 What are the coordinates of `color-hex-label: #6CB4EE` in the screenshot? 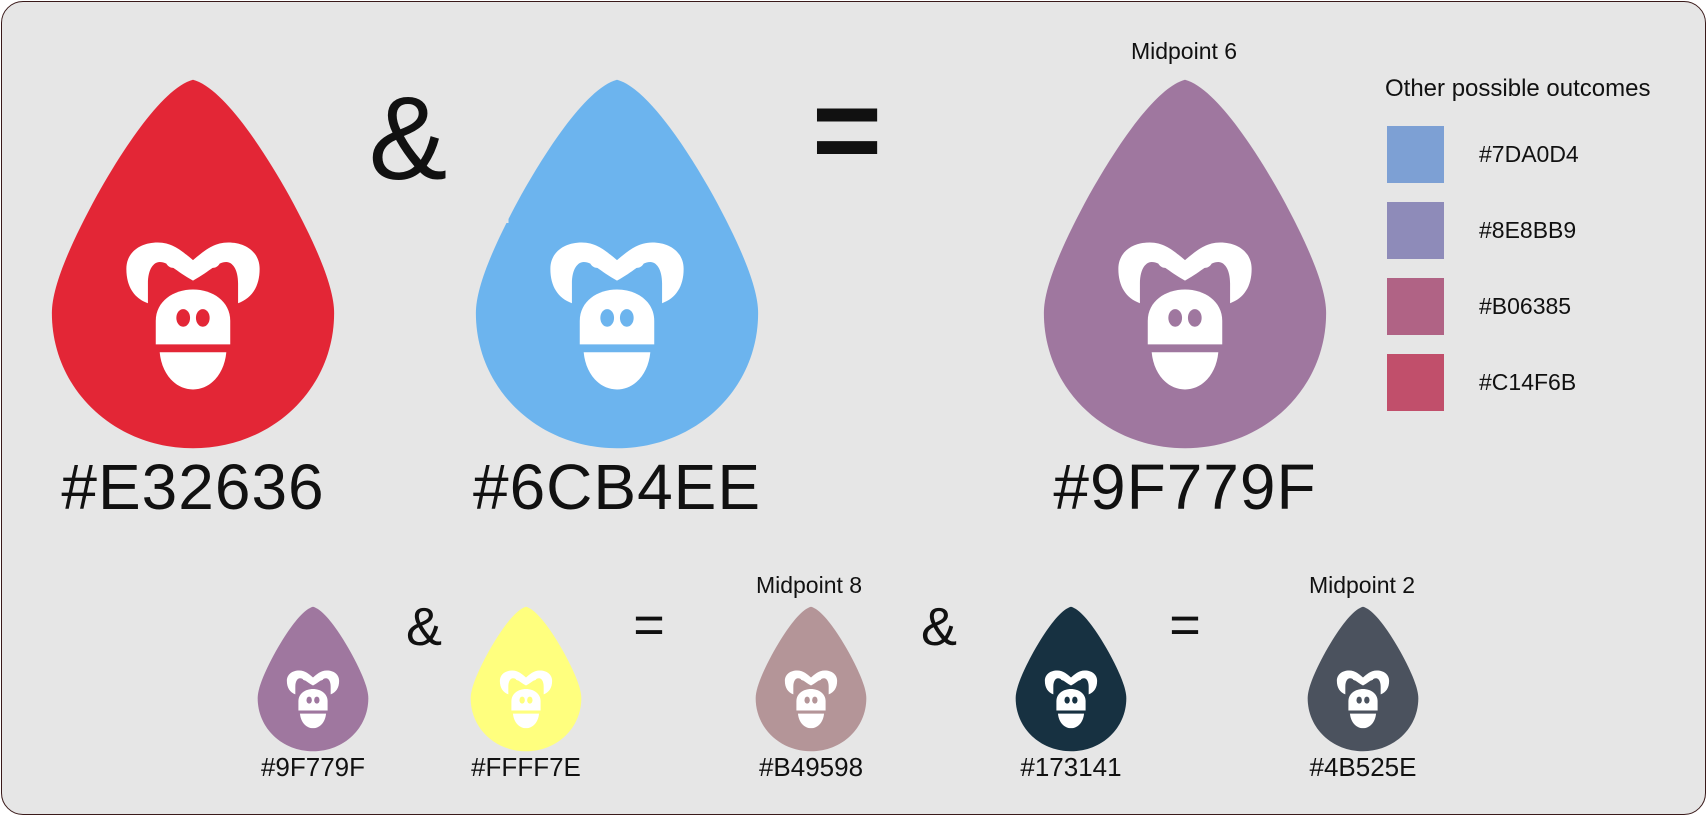 It's located at (617, 487).